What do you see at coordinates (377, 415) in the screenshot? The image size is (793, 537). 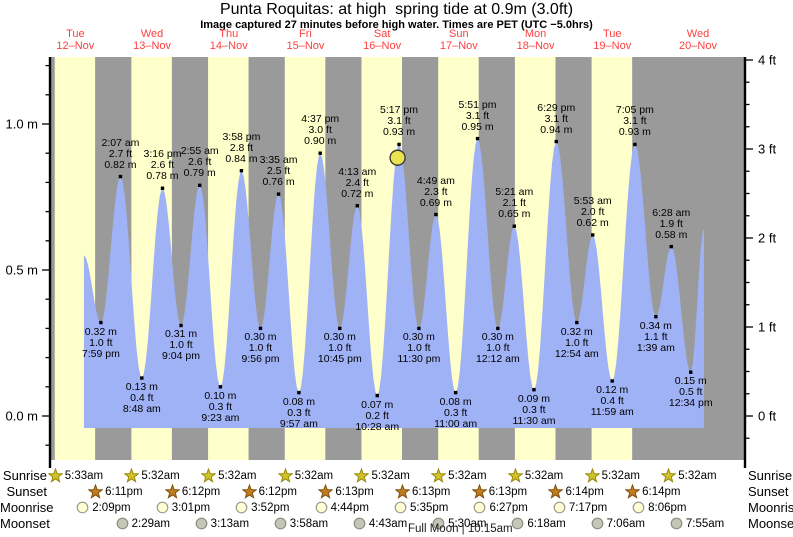 I see `tide-annotation-low: 0.07 m 0.2 ft 10:28 am` at bounding box center [377, 415].